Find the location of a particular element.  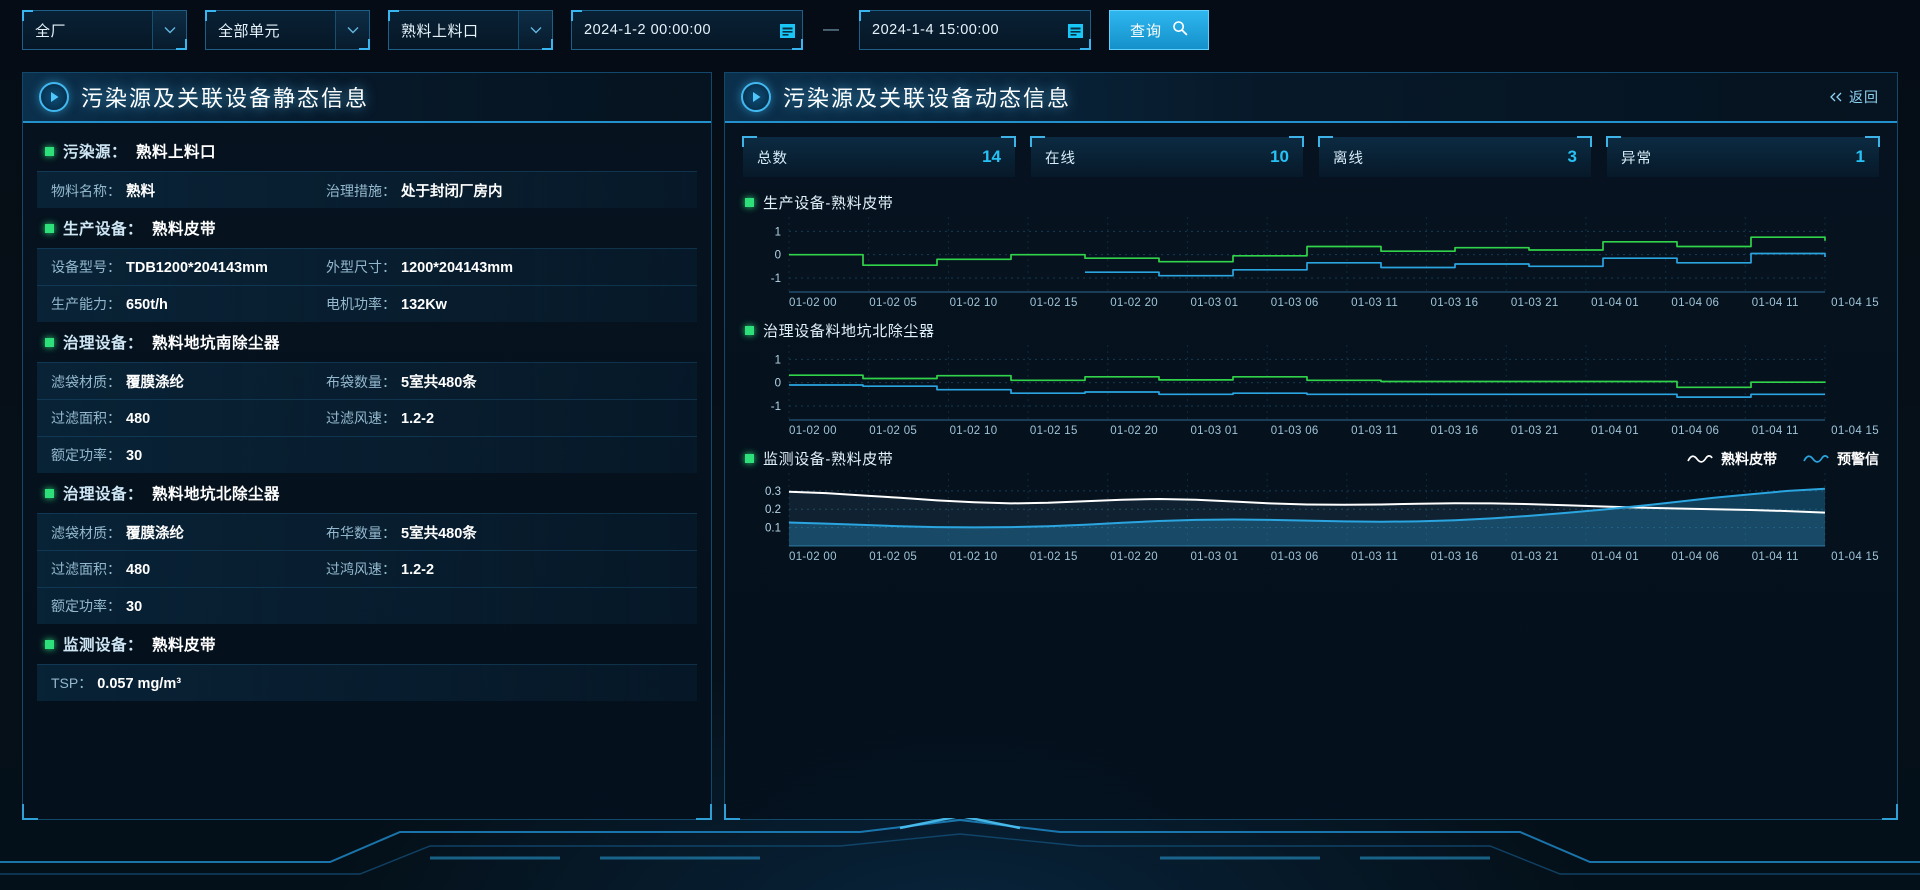

status-badge-label: 异常 is located at coordinates (1636, 158).